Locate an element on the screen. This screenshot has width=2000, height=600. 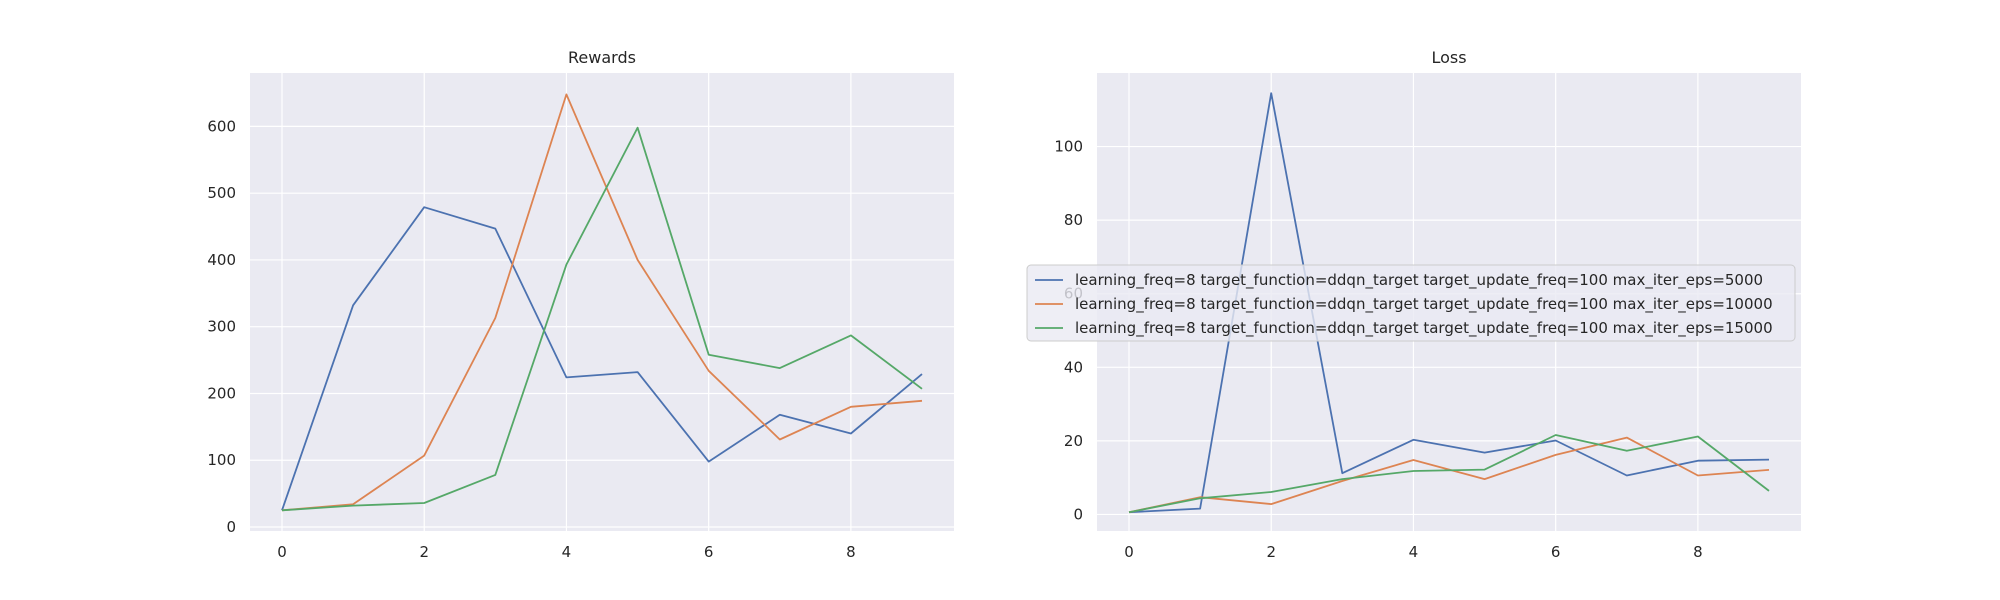
chart-title: Loss is located at coordinates (1448, 57).